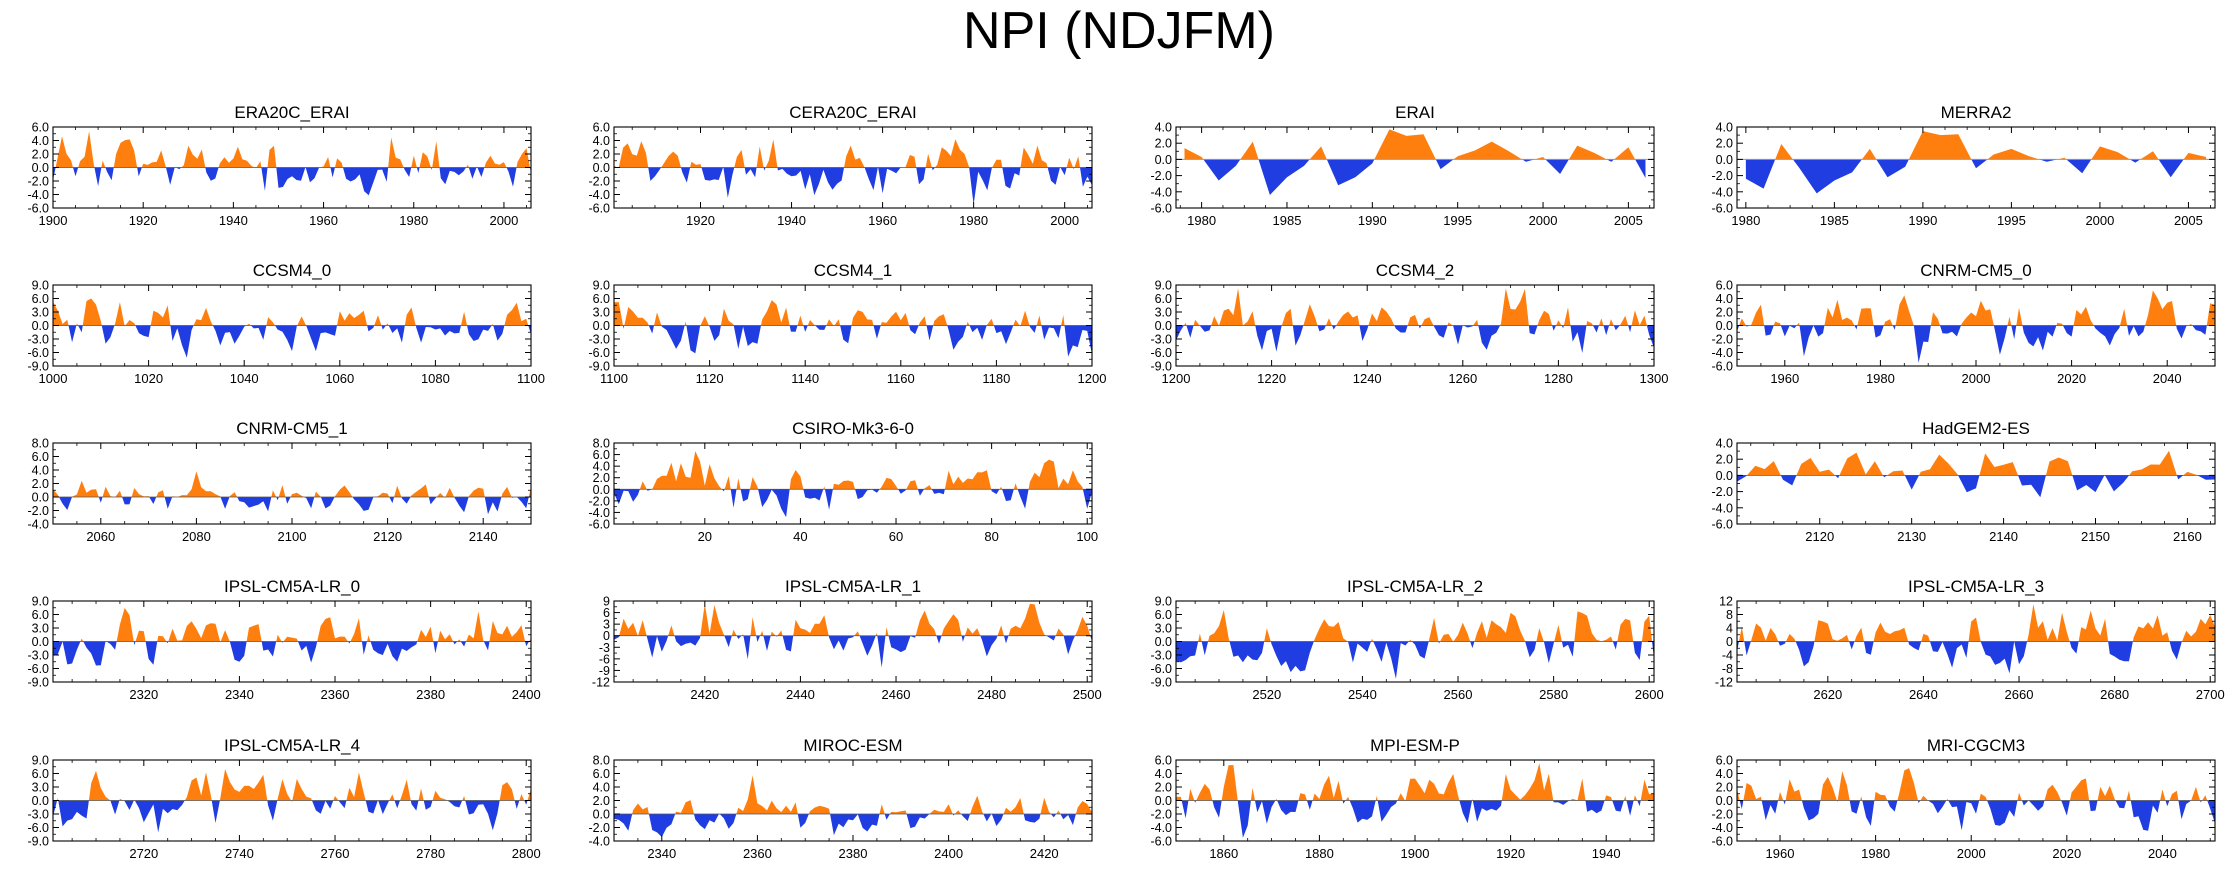 The width and height of the screenshot is (2238, 876). What do you see at coordinates (1362, 694) in the screenshot?
I see `x-tick-label: 2540` at bounding box center [1362, 694].